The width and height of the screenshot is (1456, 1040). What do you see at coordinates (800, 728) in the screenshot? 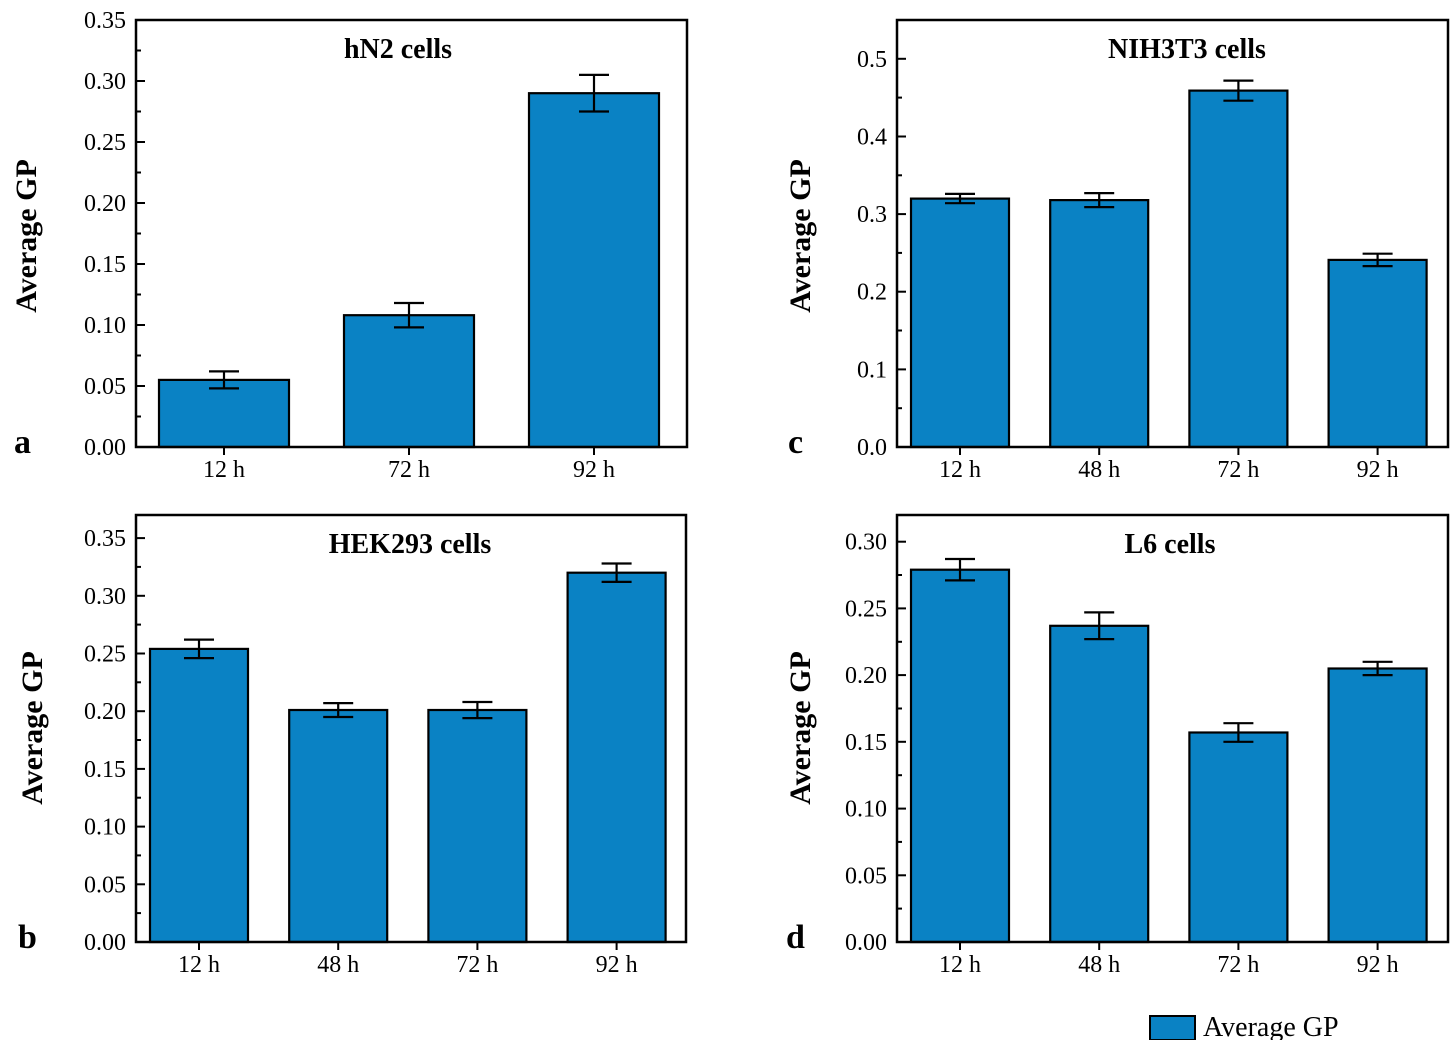
I see `y-axis-label-d: Average GP` at bounding box center [800, 728].